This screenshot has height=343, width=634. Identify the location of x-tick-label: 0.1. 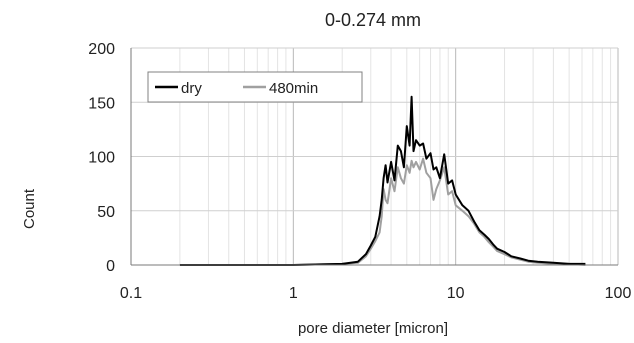
(131, 293).